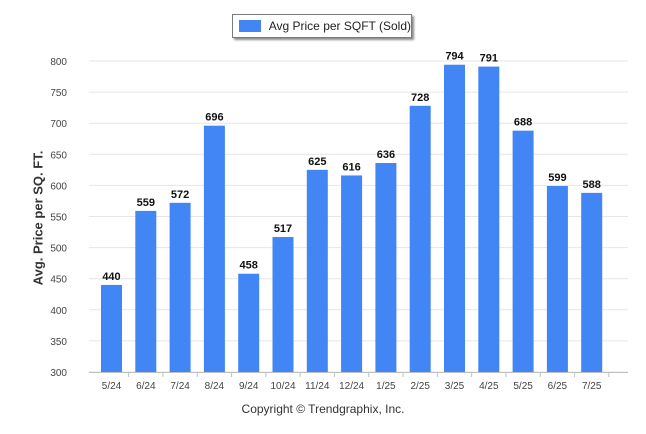 Image resolution: width=646 pixels, height=434 pixels. Describe the element at coordinates (557, 178) in the screenshot. I see `data-label: 599` at that location.